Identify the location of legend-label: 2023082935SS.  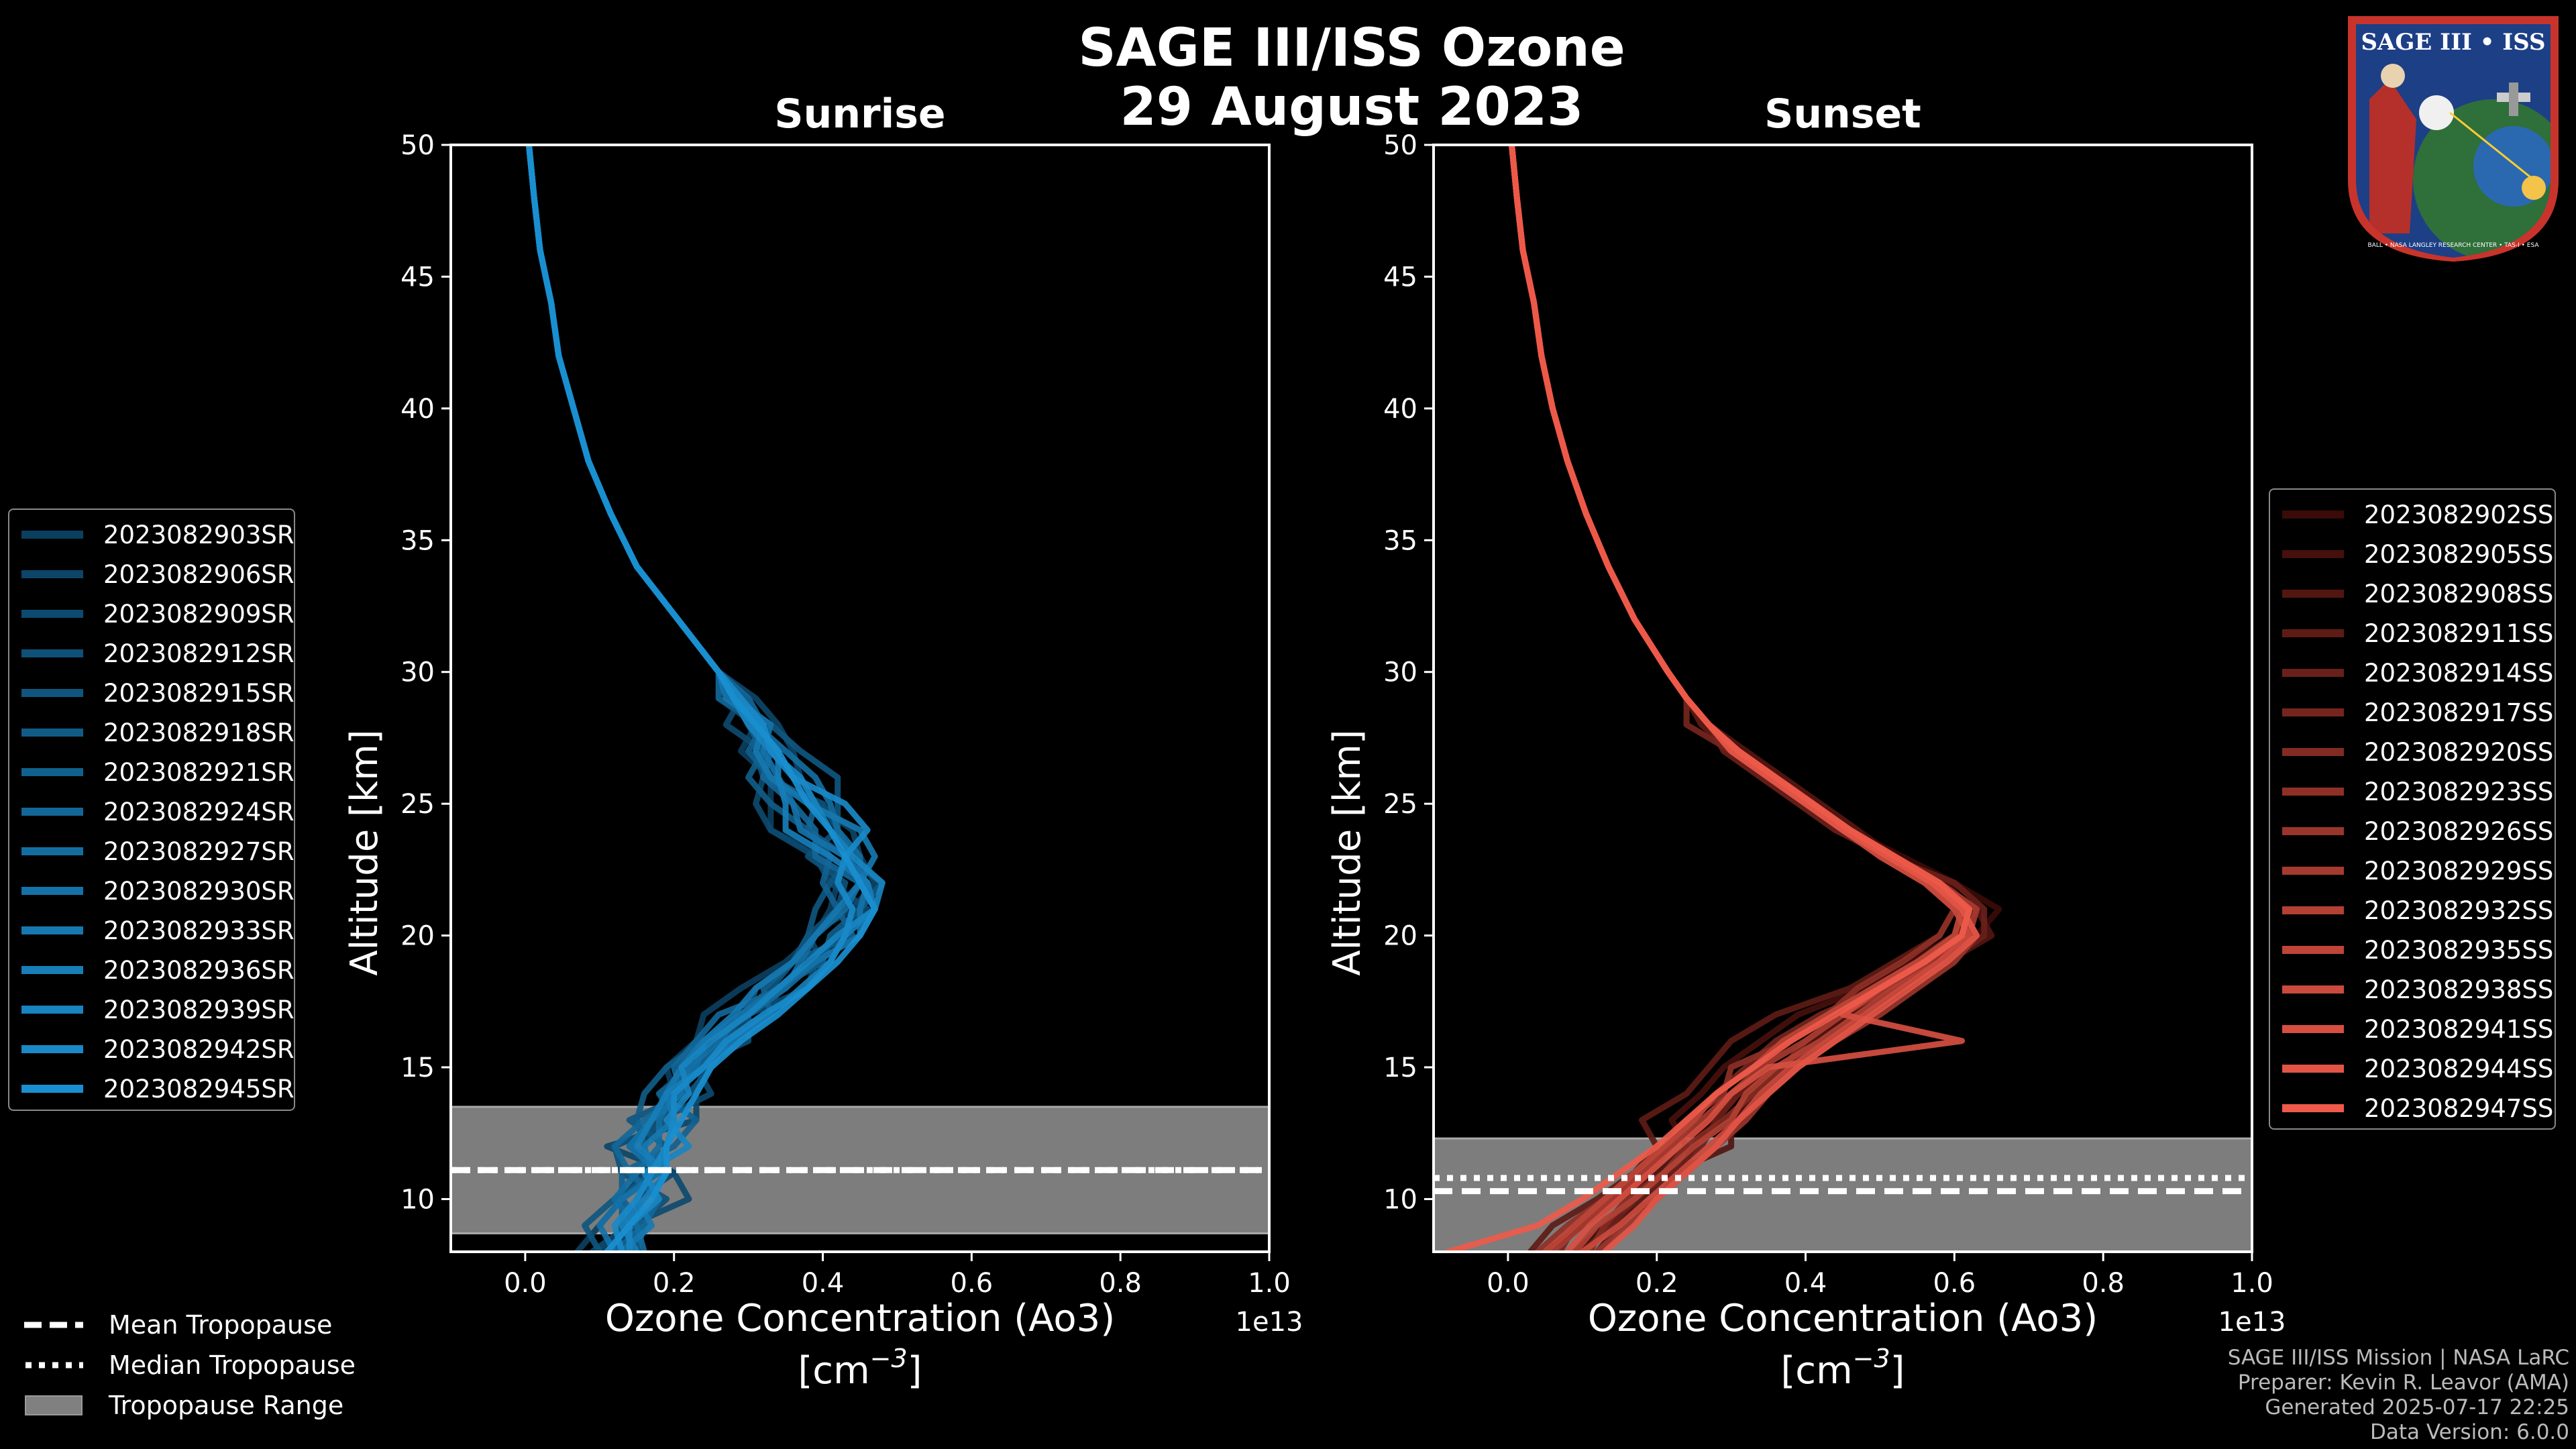
(2459, 950).